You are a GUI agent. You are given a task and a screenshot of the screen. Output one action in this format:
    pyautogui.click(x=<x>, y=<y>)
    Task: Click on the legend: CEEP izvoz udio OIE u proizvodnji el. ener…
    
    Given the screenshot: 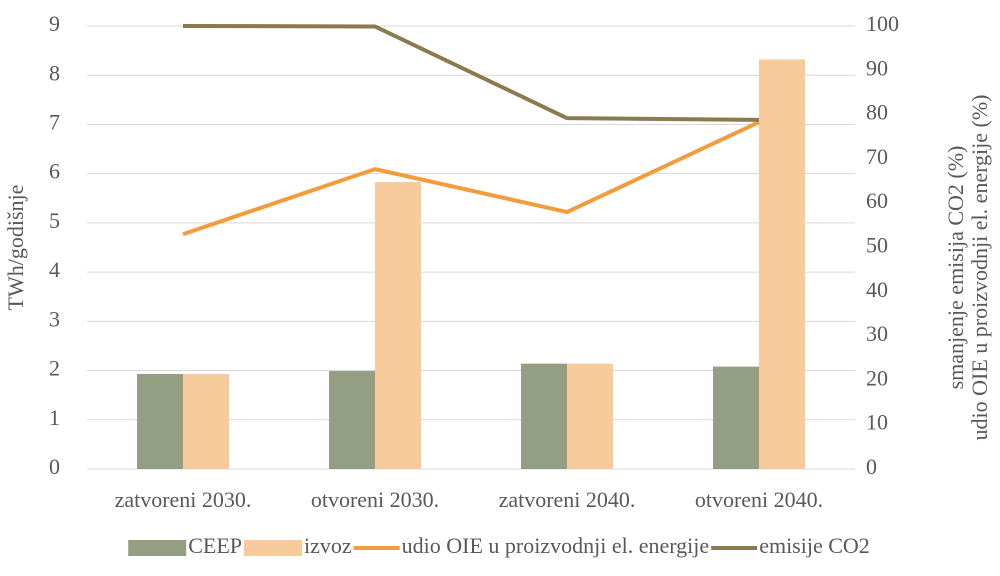 What is the action you would take?
    pyautogui.click(x=499, y=545)
    